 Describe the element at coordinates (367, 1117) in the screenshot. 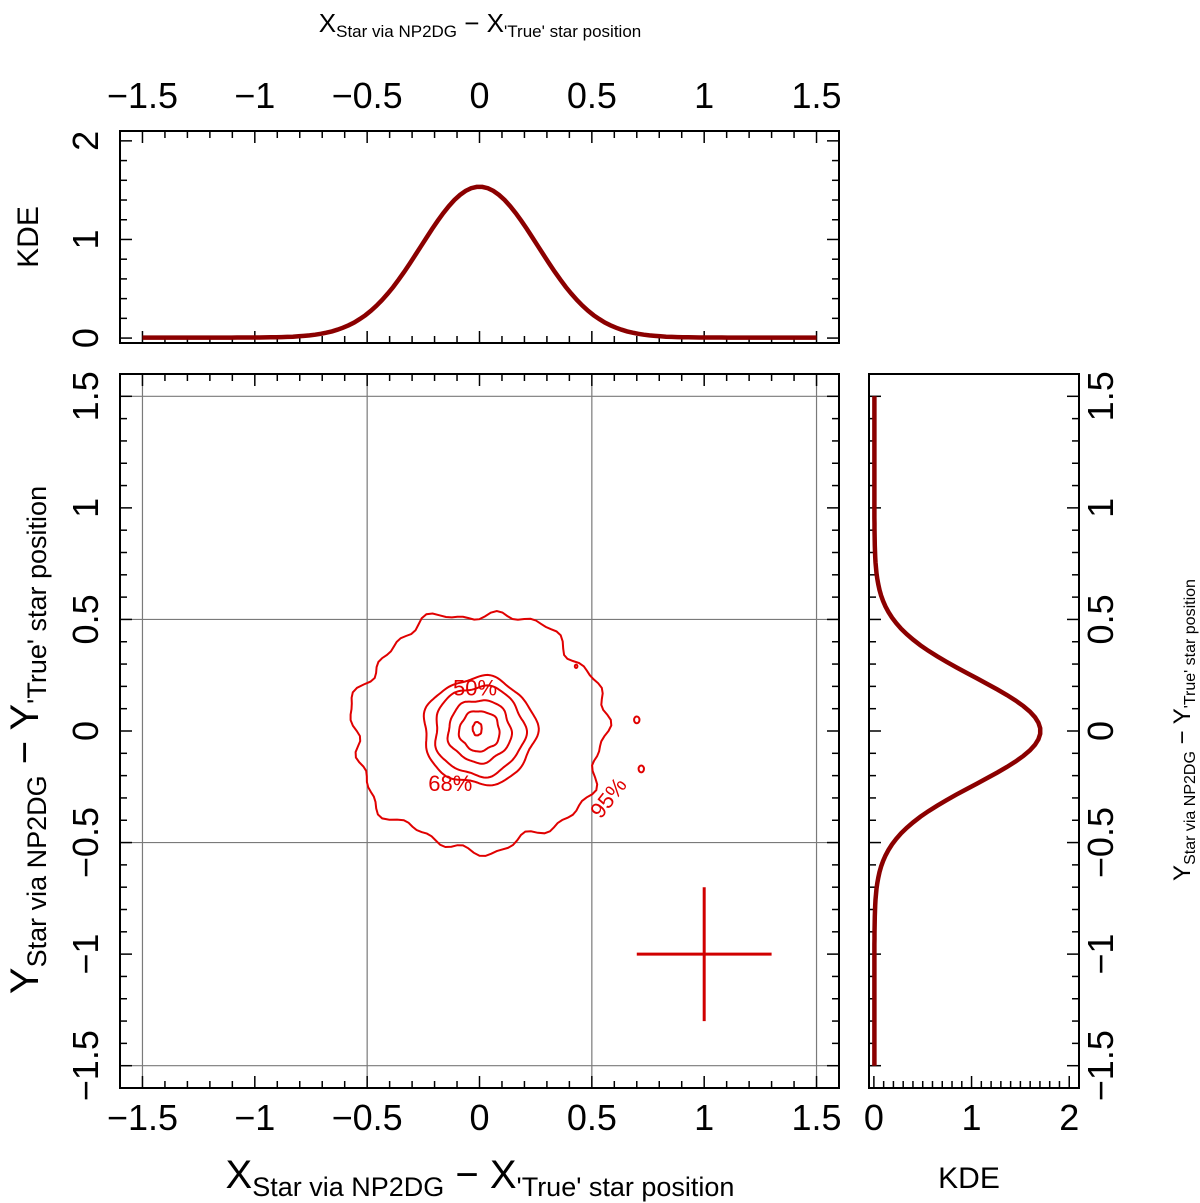

I see `main-x-tick-label: −0.5` at that location.